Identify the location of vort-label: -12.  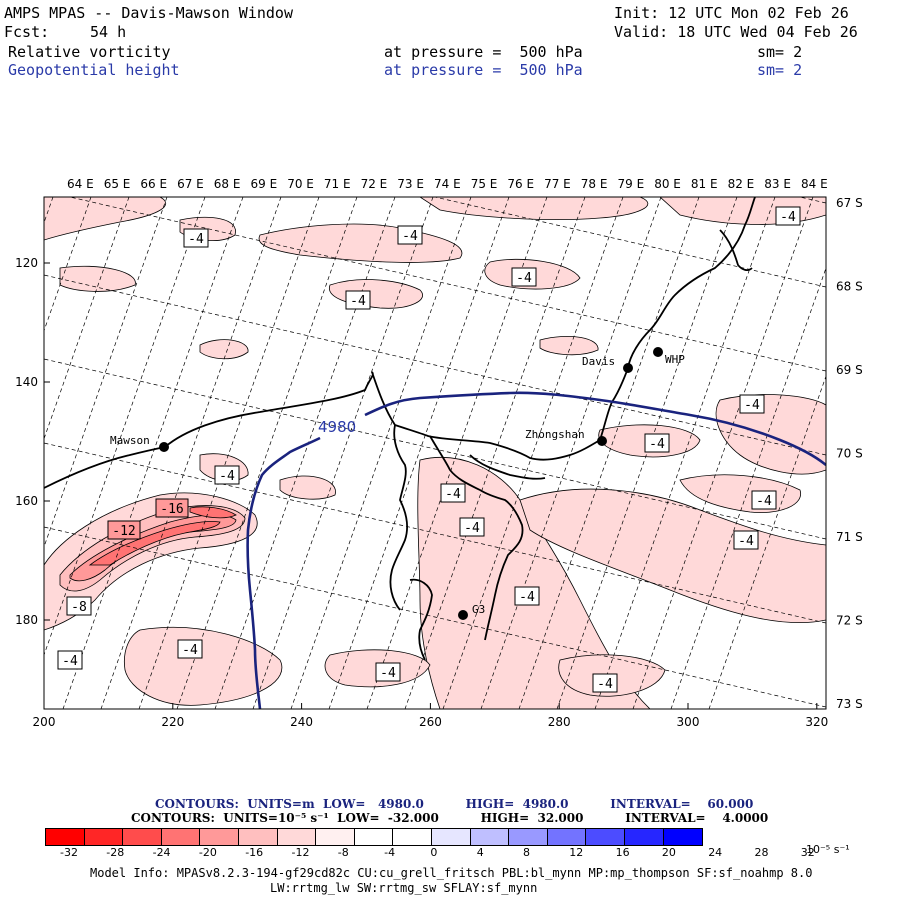
(124, 530).